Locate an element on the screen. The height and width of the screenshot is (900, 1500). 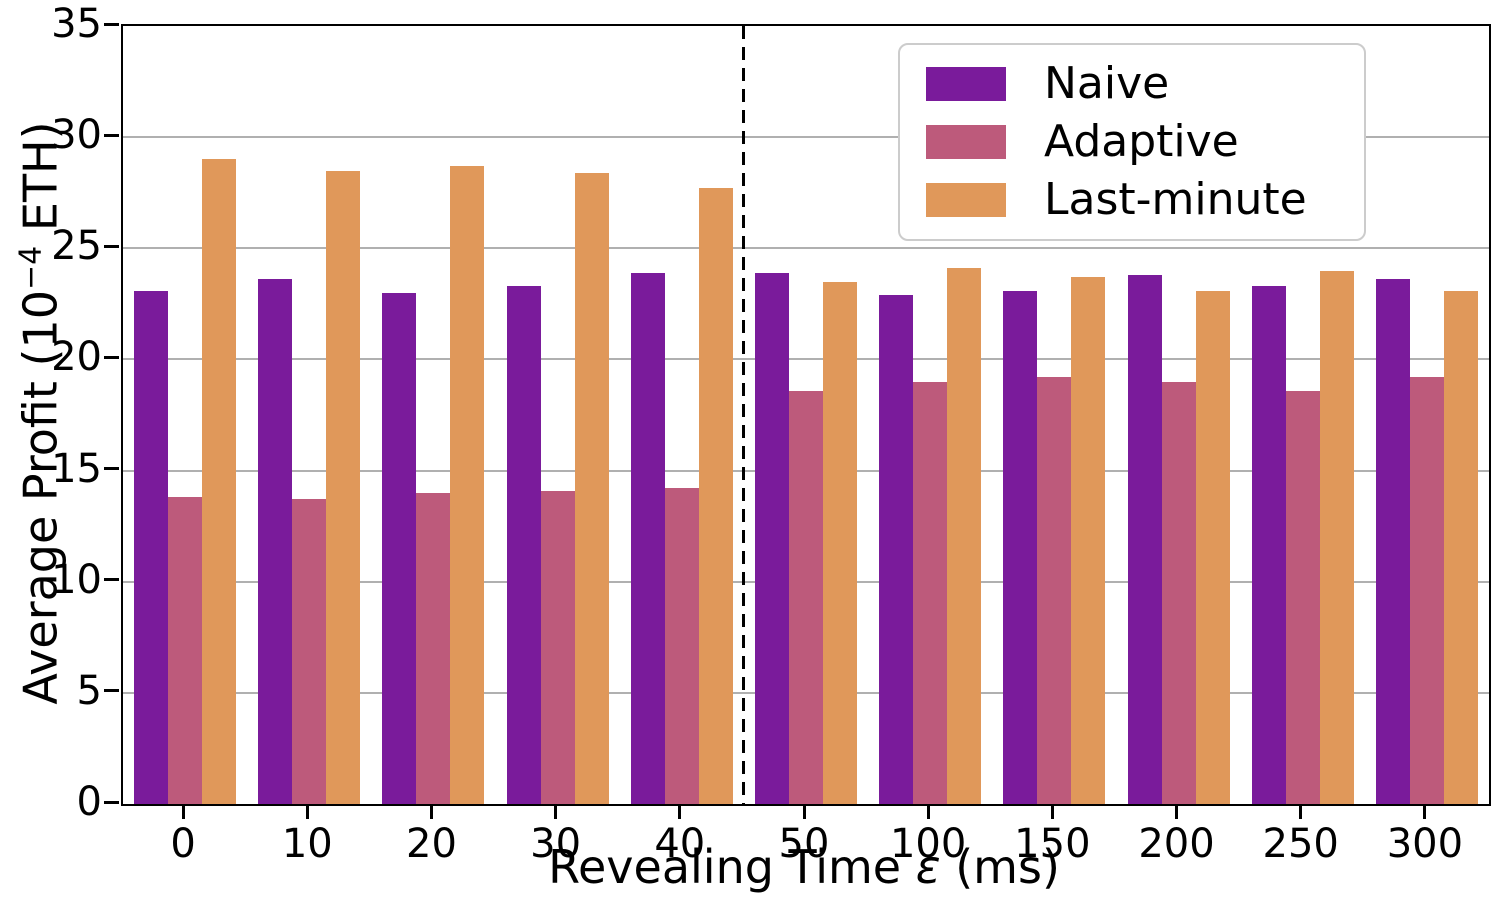
x-axis-title-text: Revealing Time is located at coordinates (732, 867).